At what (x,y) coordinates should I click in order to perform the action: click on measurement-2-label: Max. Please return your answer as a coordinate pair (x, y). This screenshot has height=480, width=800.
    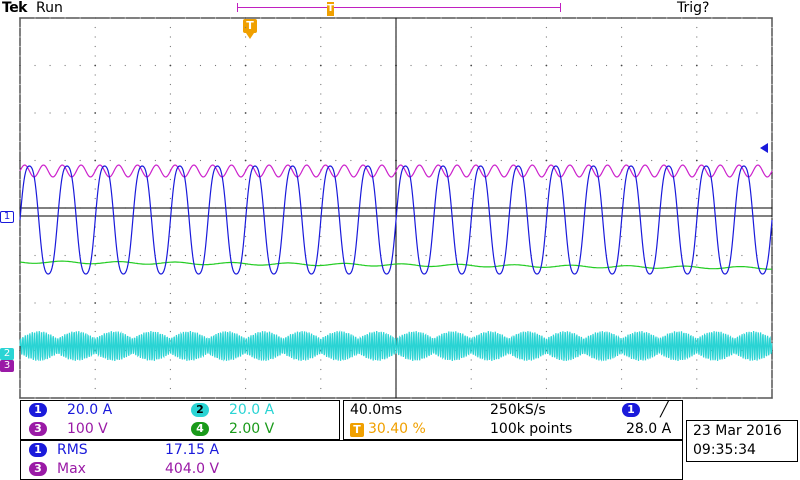
    Looking at the image, I should click on (71, 469).